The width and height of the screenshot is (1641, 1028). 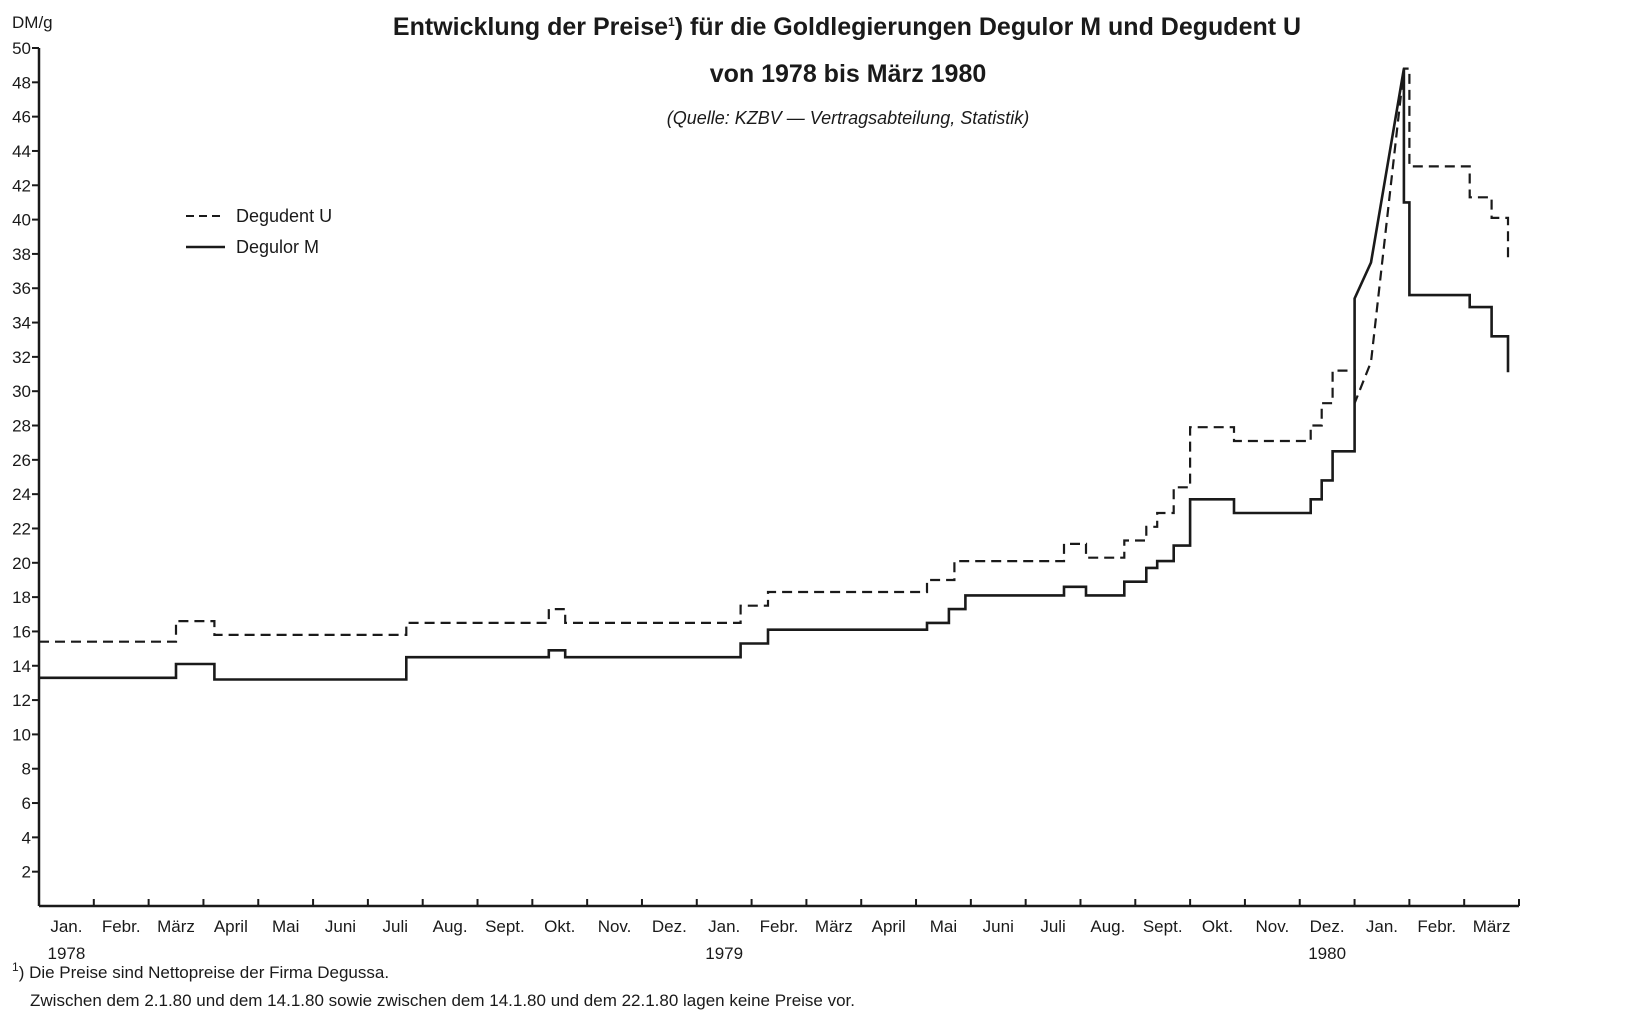 I want to click on x-month-label-7: Aug., so click(x=450, y=926).